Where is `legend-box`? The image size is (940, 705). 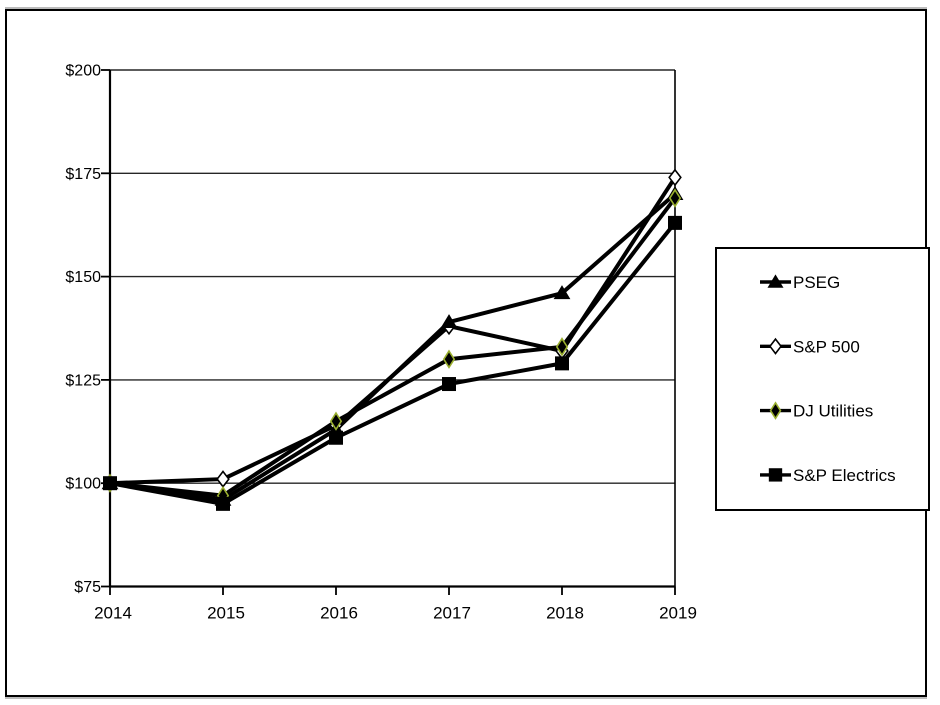
legend-box is located at coordinates (822, 379).